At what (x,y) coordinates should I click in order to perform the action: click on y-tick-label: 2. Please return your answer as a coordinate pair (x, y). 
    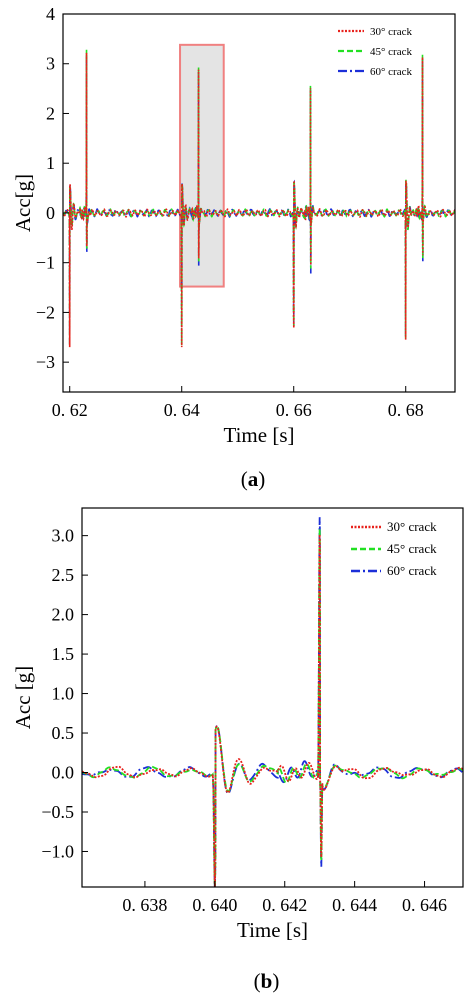
    Looking at the image, I should click on (50, 113).